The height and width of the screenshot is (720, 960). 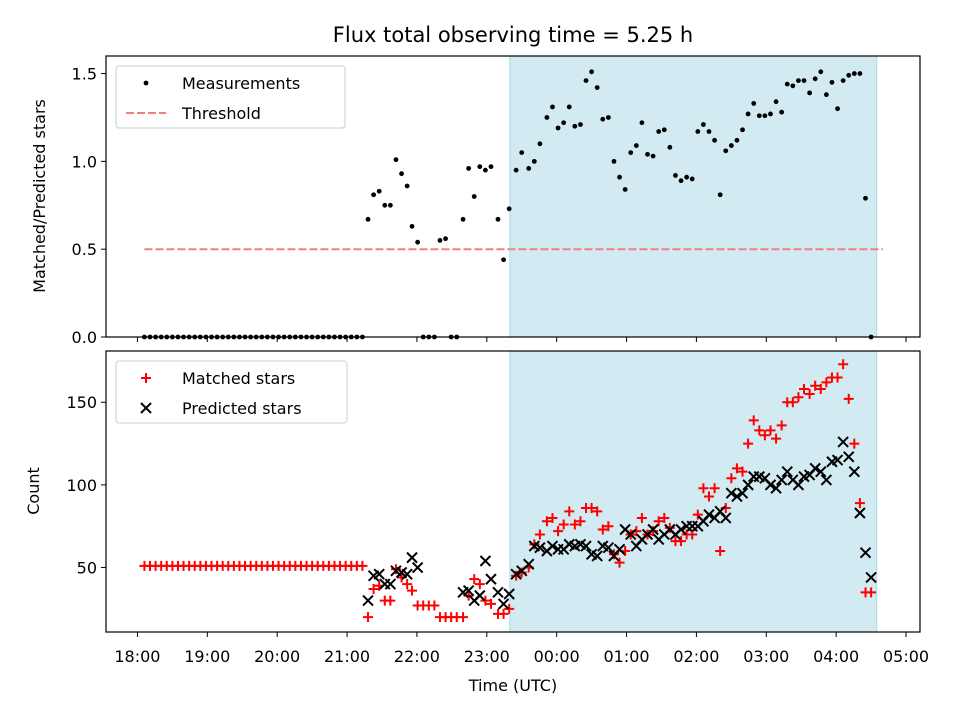 What do you see at coordinates (277, 656) in the screenshot?
I see `x-tick-label: 20:00` at bounding box center [277, 656].